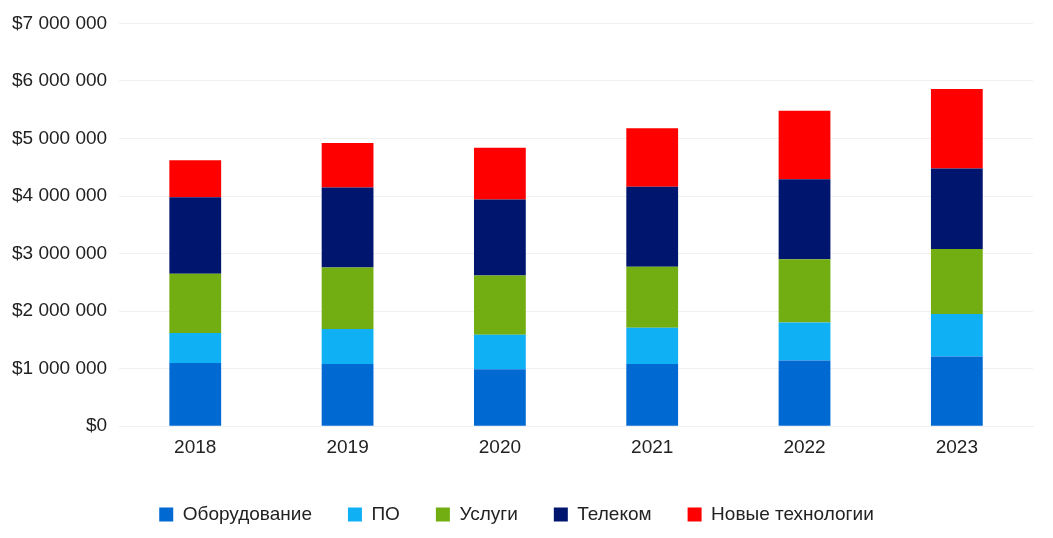 This screenshot has height=538, width=1053. I want to click on x-tick-label: 2023, so click(956, 446).